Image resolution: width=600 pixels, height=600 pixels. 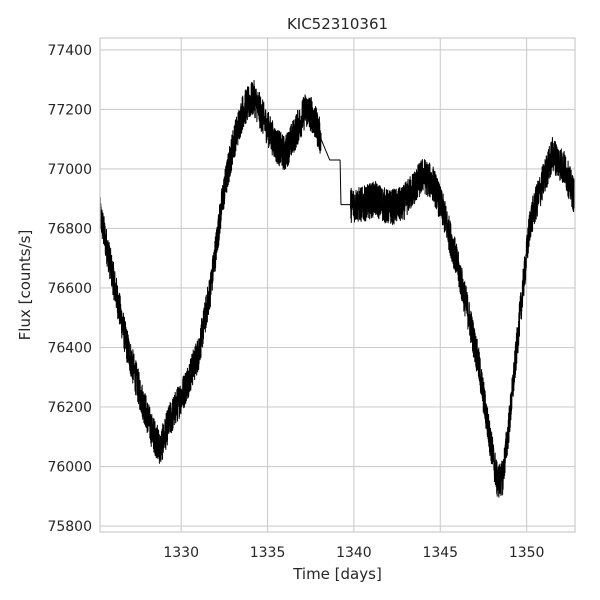 What do you see at coordinates (337, 574) in the screenshot?
I see `x-axis-label: Time [days]` at bounding box center [337, 574].